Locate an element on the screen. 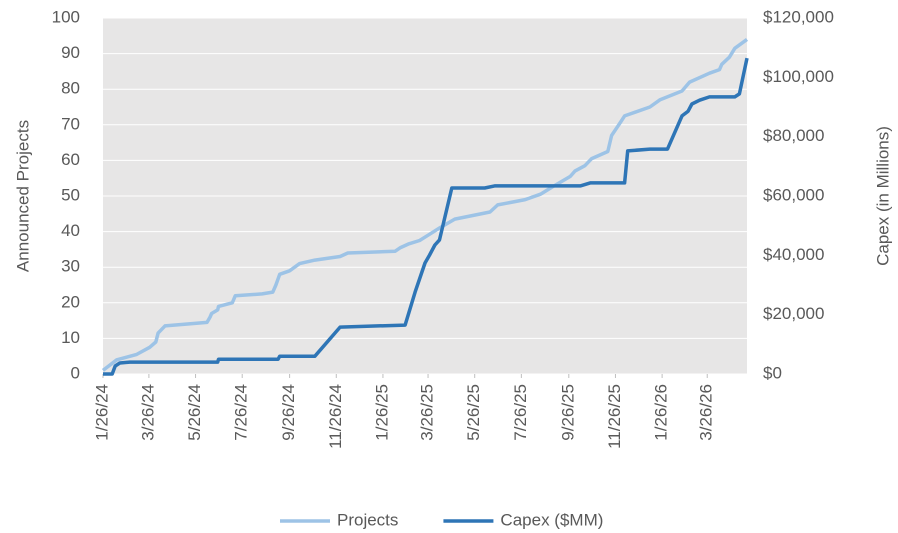  x-tick-label: 5/26/24 is located at coordinates (194, 412).